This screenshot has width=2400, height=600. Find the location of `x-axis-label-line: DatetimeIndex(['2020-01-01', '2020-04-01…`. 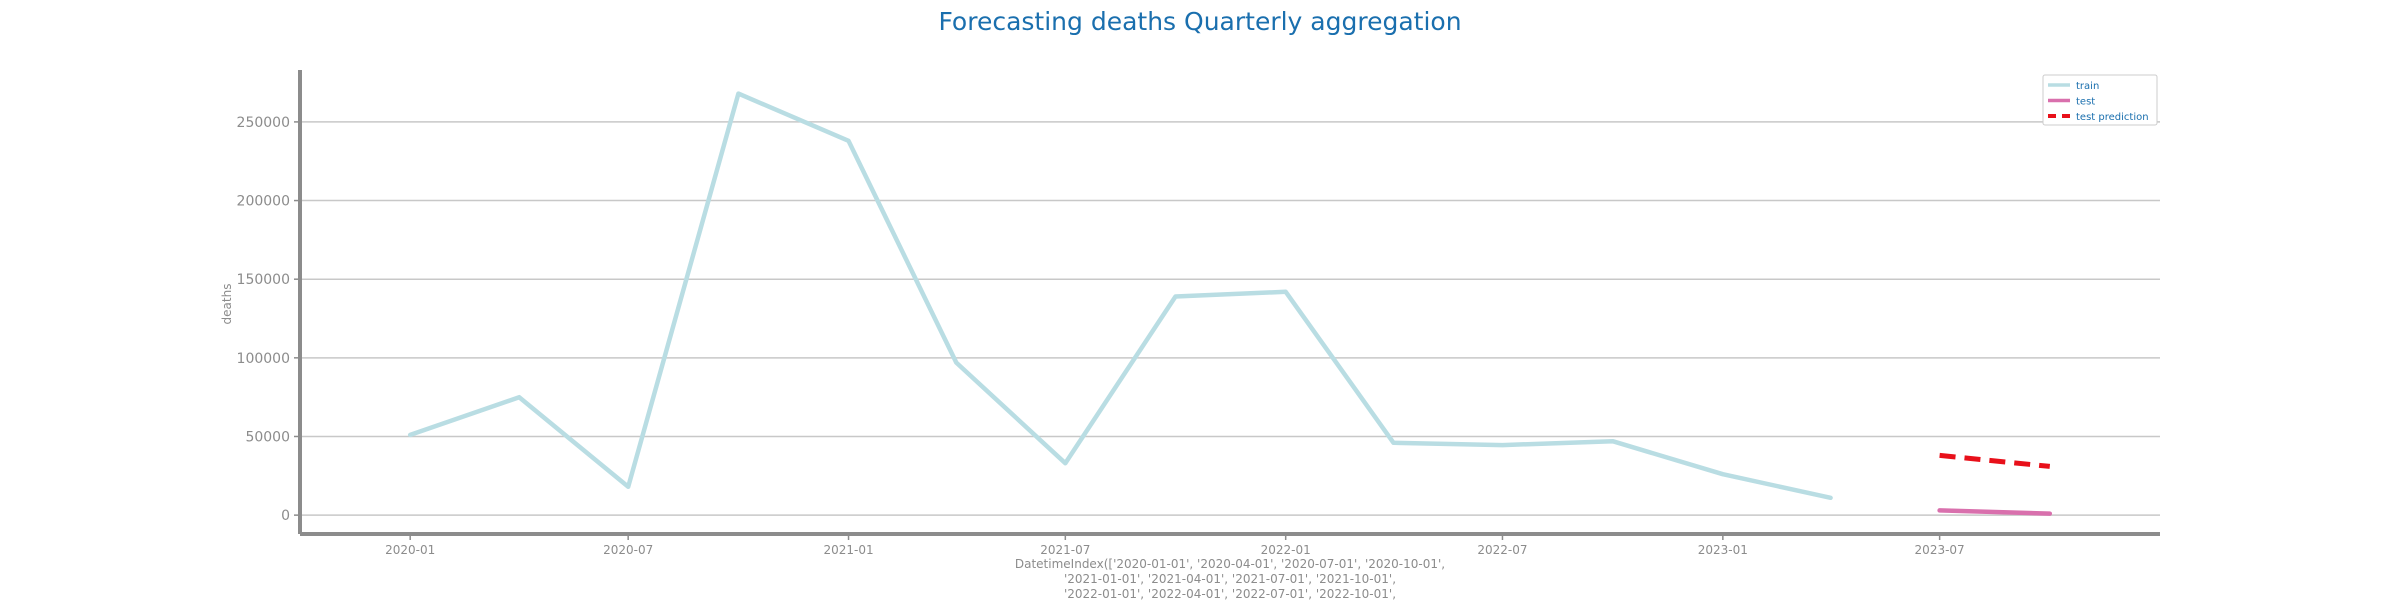

x-axis-label-line: DatetimeIndex(['2020-01-01', '2020-04-01… is located at coordinates (1230, 564).